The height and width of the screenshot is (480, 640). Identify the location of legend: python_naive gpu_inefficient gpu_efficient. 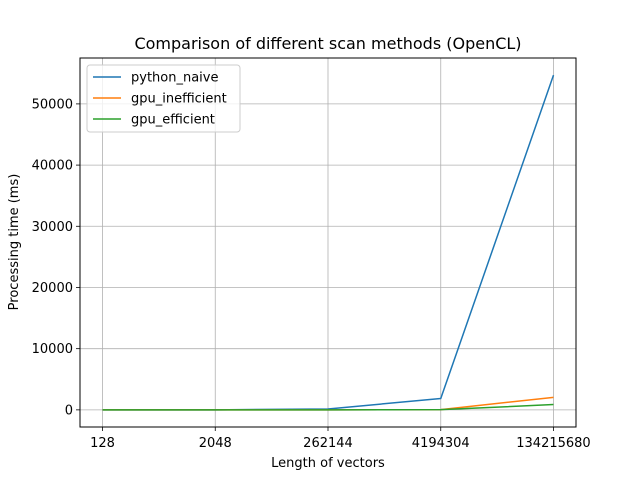
(163, 98).